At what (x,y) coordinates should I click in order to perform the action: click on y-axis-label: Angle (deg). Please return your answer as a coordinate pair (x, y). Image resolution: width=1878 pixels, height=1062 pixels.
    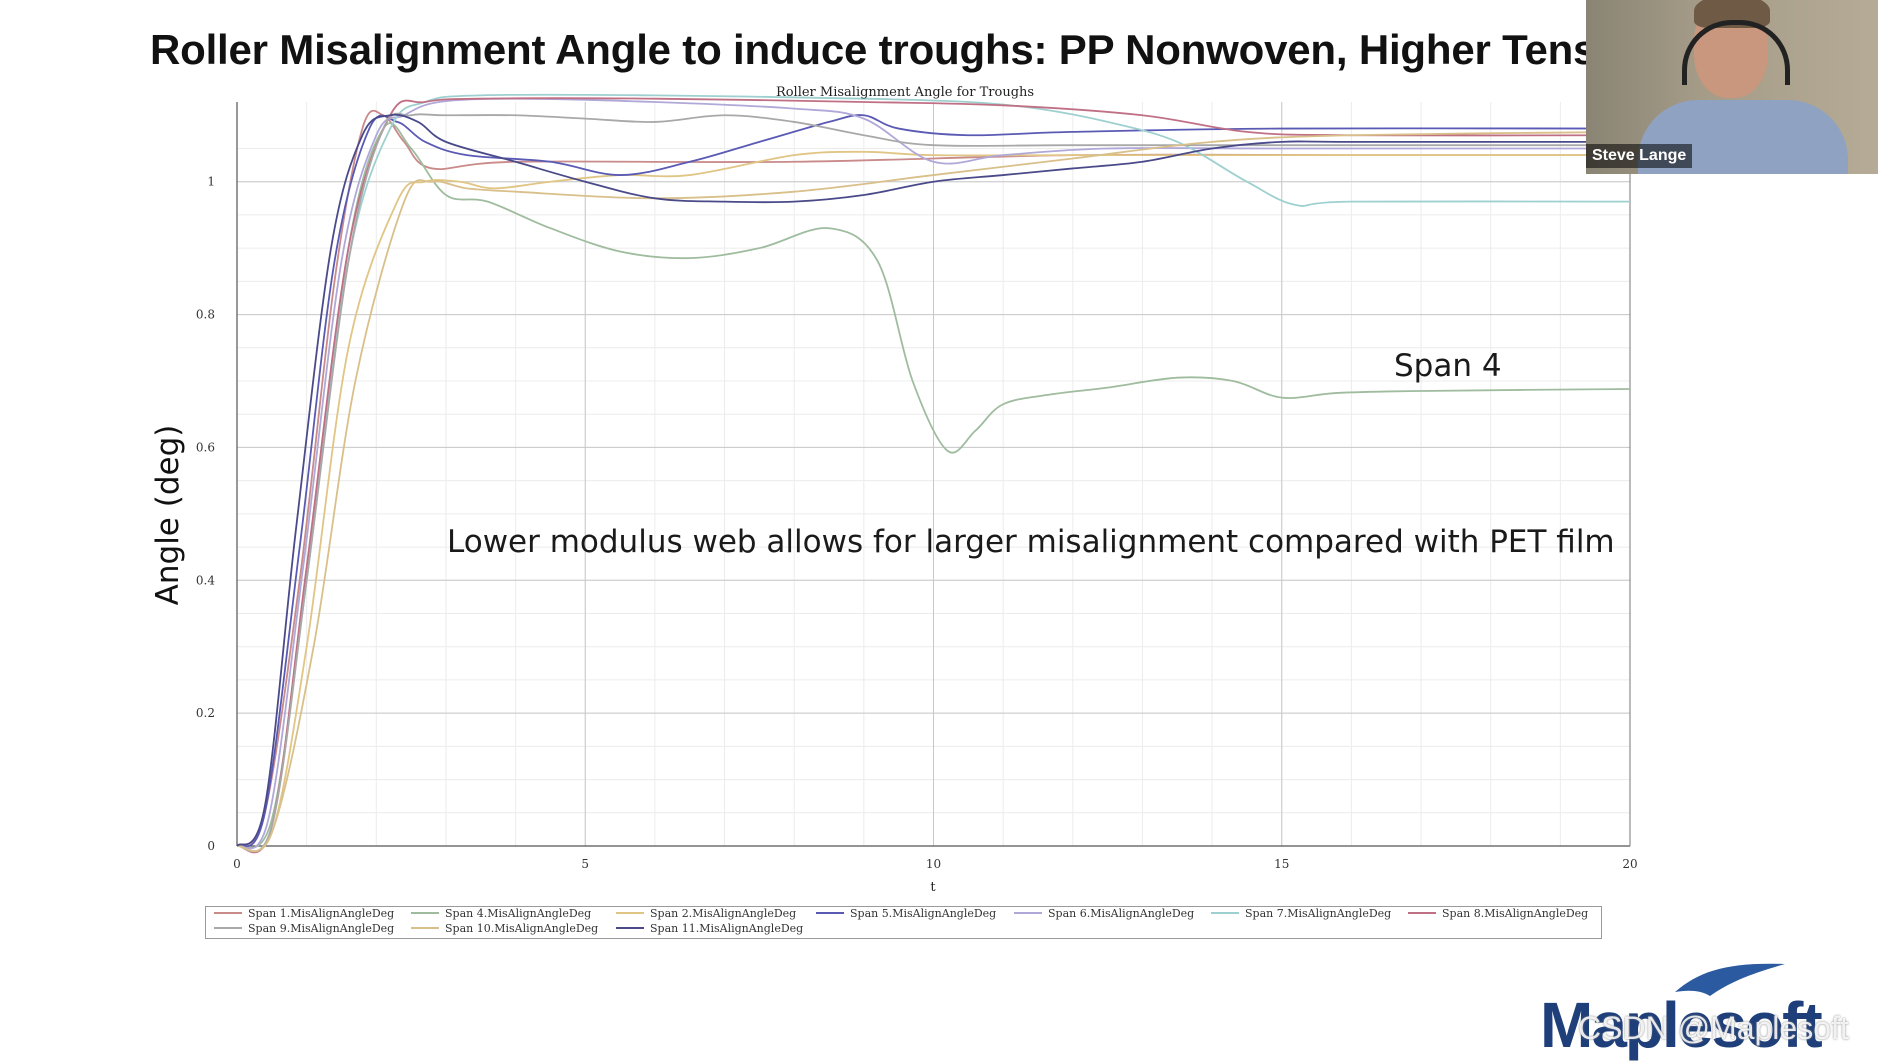
    Looking at the image, I should click on (168, 515).